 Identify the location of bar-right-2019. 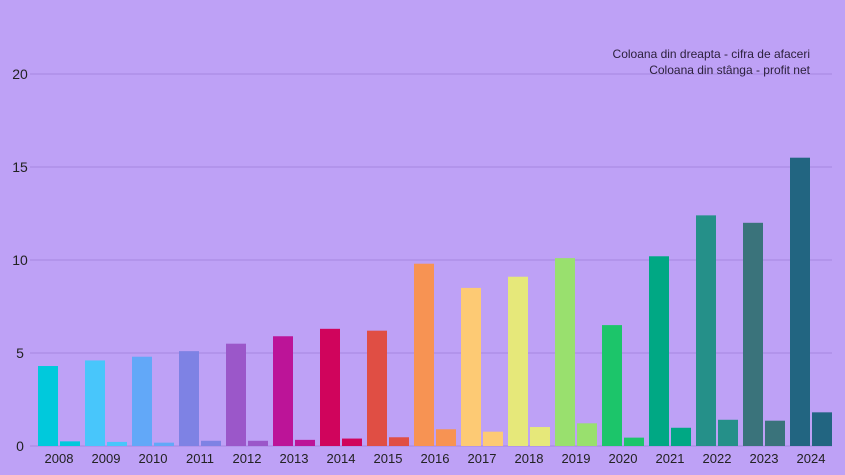
(587, 434).